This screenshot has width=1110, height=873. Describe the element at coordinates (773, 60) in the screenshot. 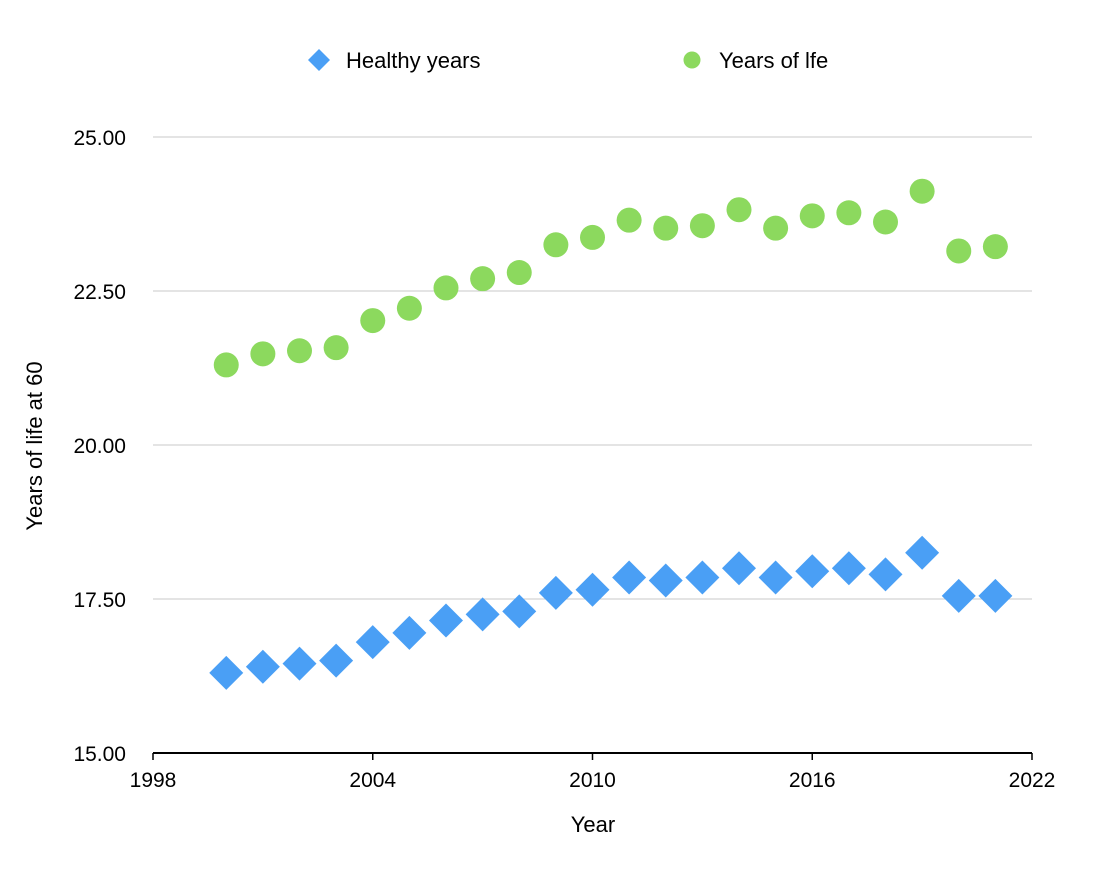

I see `legend-label: Years of lfe` at that location.